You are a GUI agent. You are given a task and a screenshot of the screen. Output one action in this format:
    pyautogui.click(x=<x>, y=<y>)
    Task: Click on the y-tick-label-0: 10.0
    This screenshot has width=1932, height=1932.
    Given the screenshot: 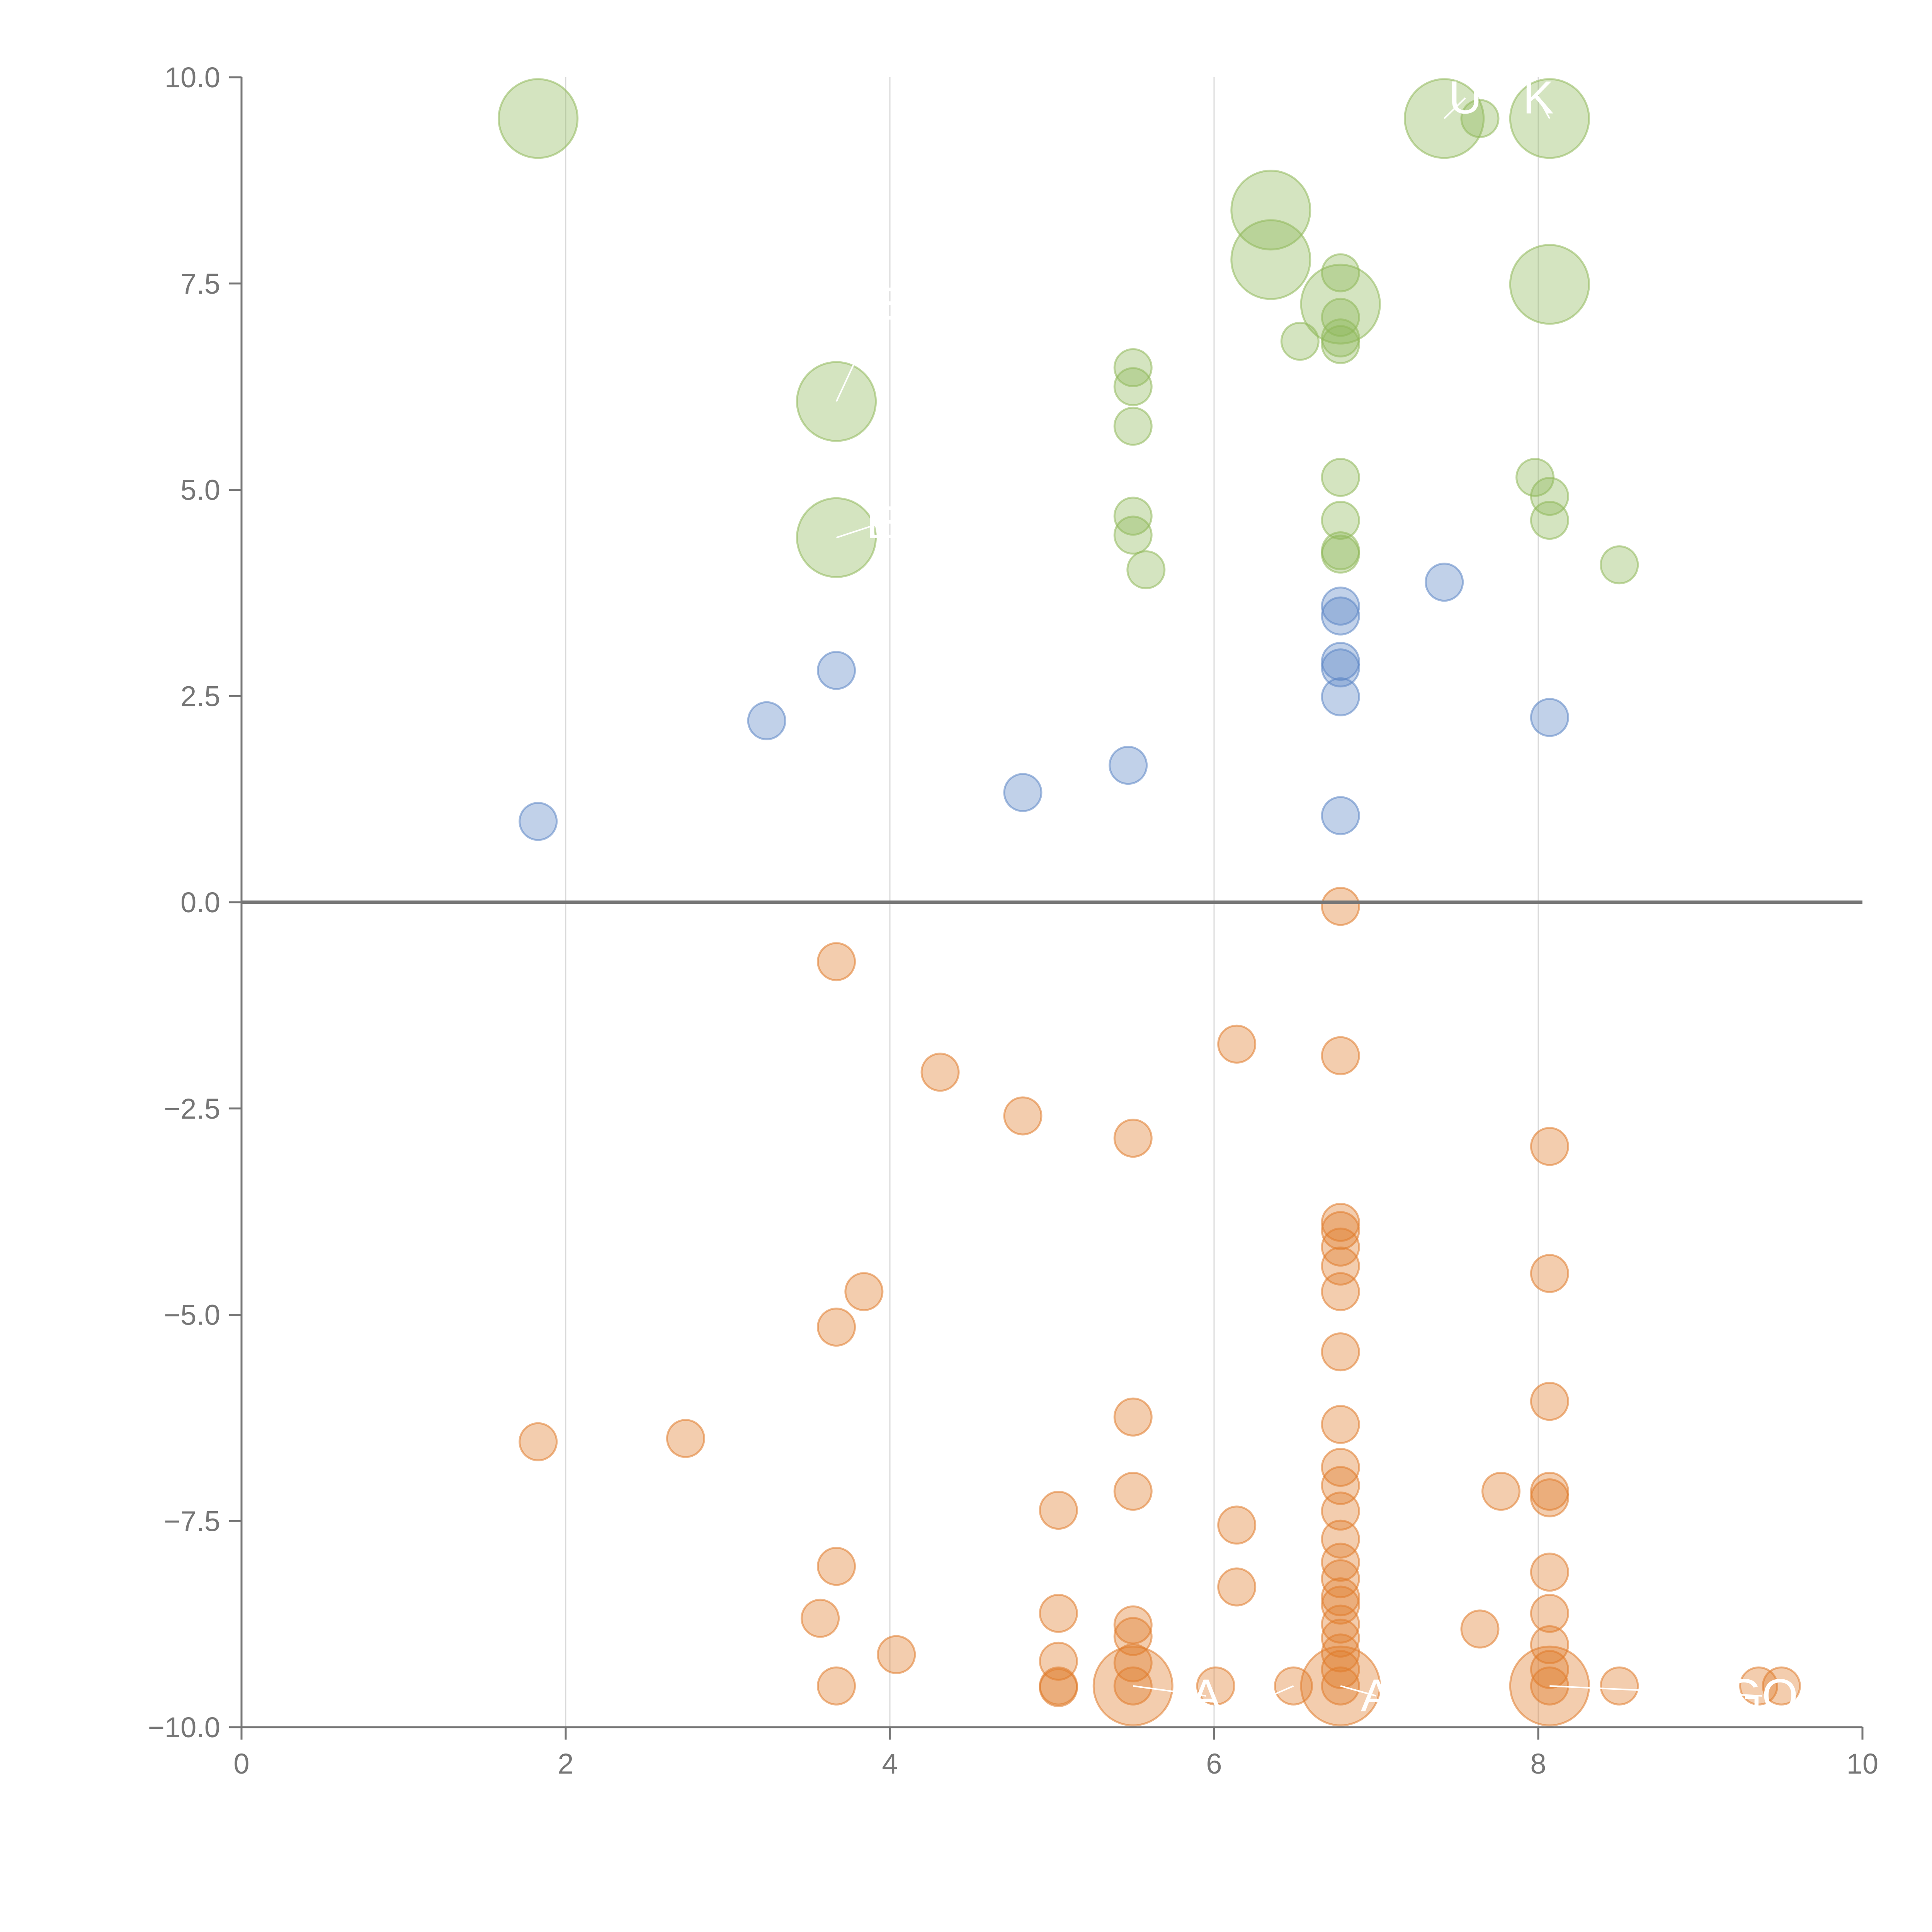 What is the action you would take?
    pyautogui.click(x=192, y=78)
    